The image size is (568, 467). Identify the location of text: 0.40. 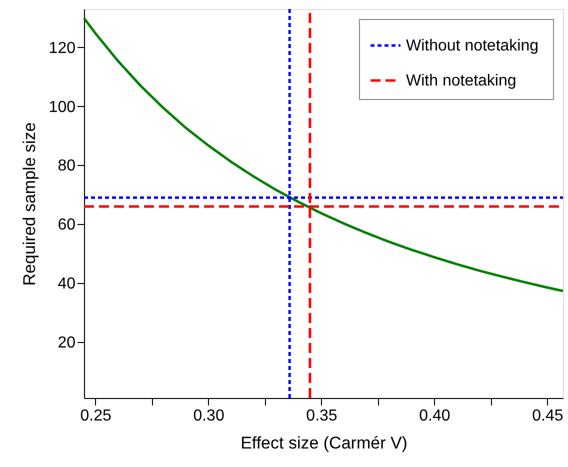
(434, 416).